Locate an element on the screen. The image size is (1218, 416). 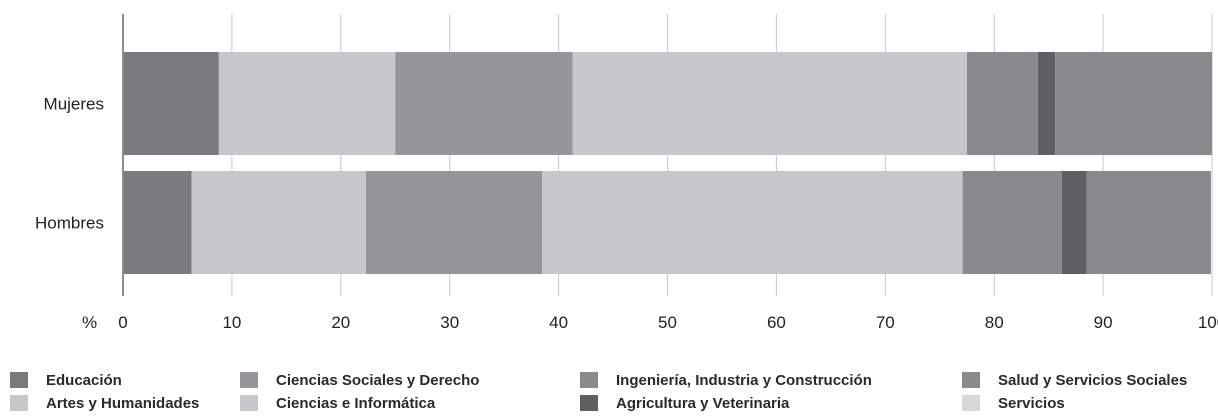
legend-label: Ciencias Sociales y Derecho is located at coordinates (378, 380).